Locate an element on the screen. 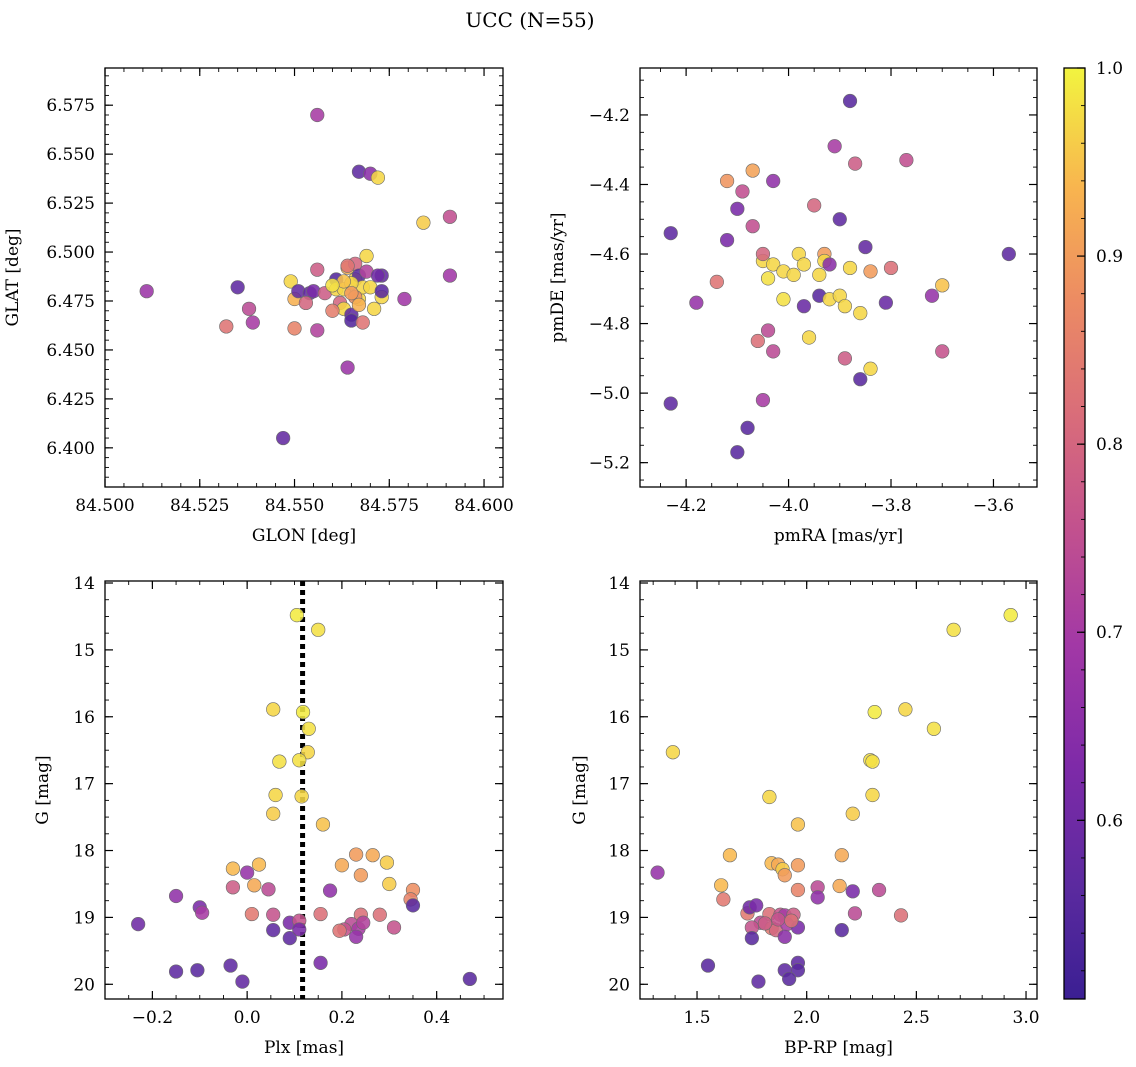  y-tick-label: −4.8 is located at coordinates (609, 325).